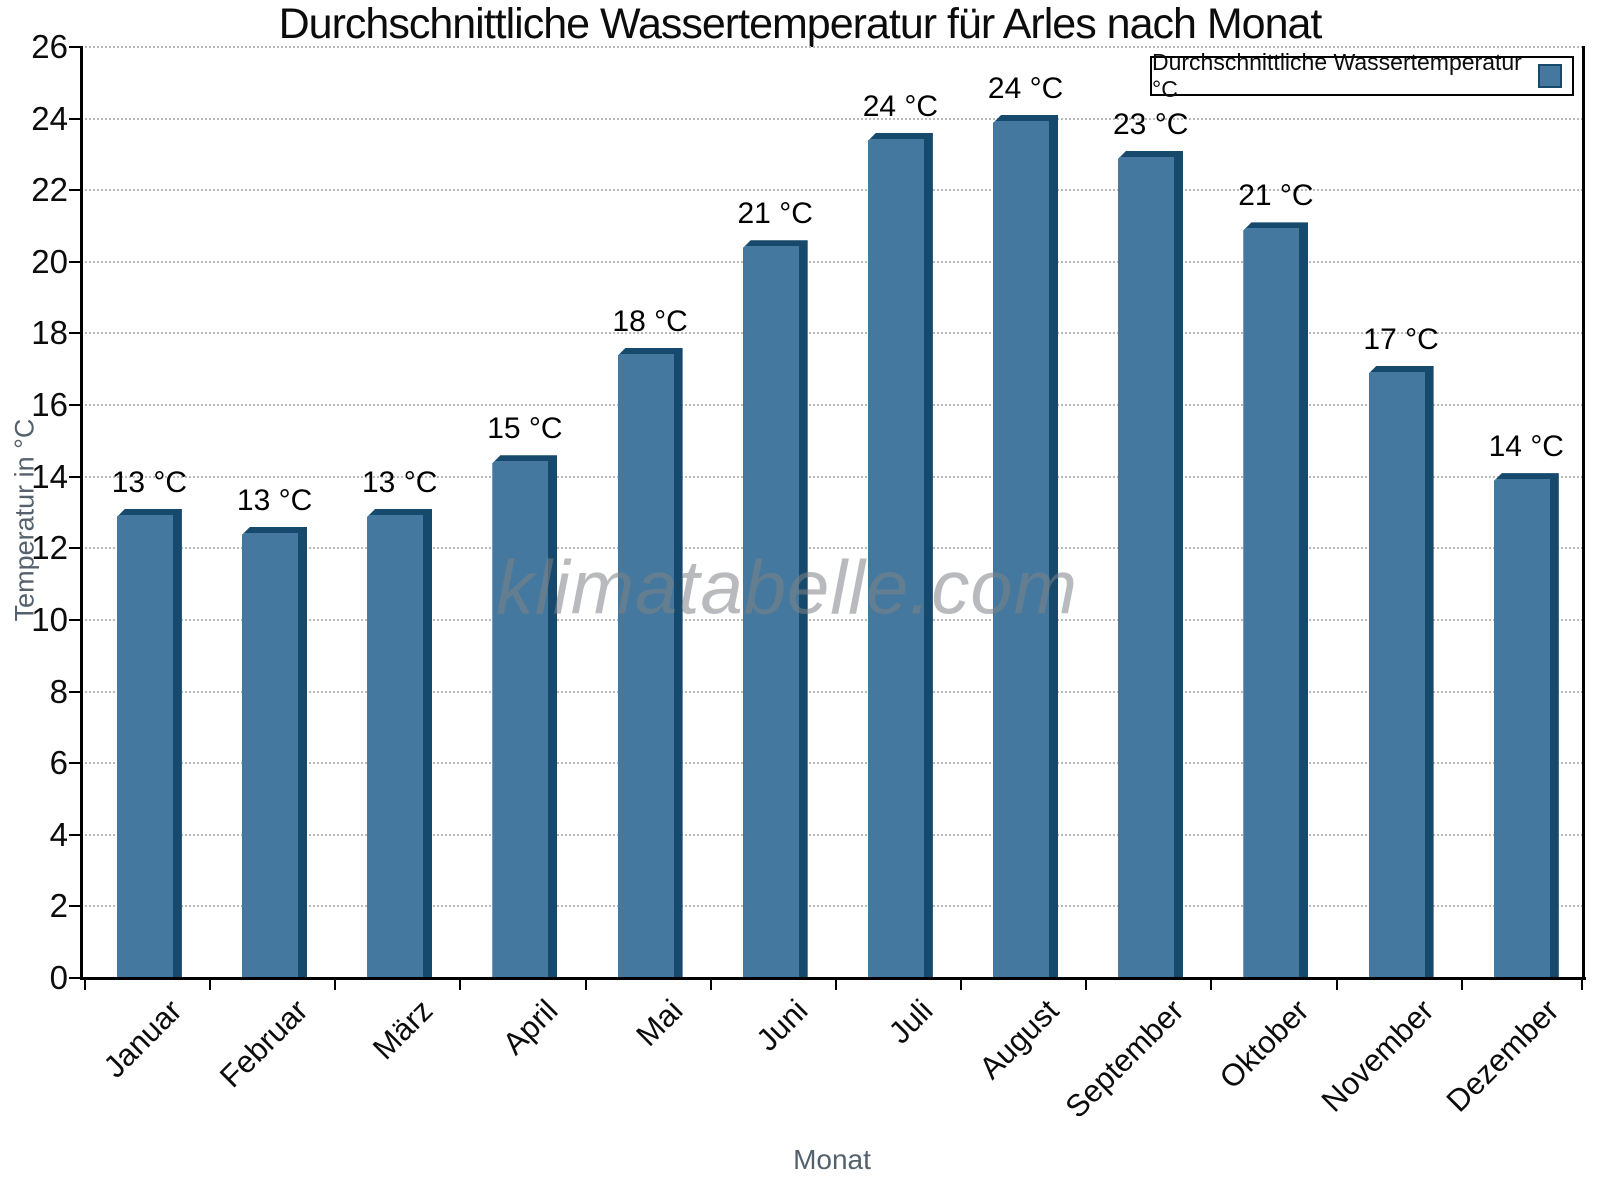  What do you see at coordinates (58, 834) in the screenshot?
I see `y-tick-label: 4` at bounding box center [58, 834].